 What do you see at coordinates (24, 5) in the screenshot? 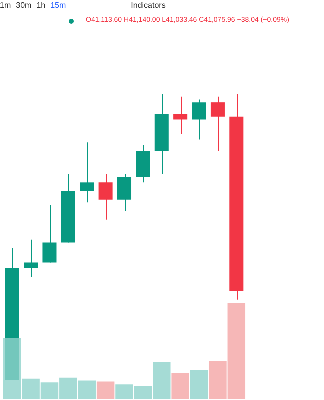
I see `text: 30m` at bounding box center [24, 5].